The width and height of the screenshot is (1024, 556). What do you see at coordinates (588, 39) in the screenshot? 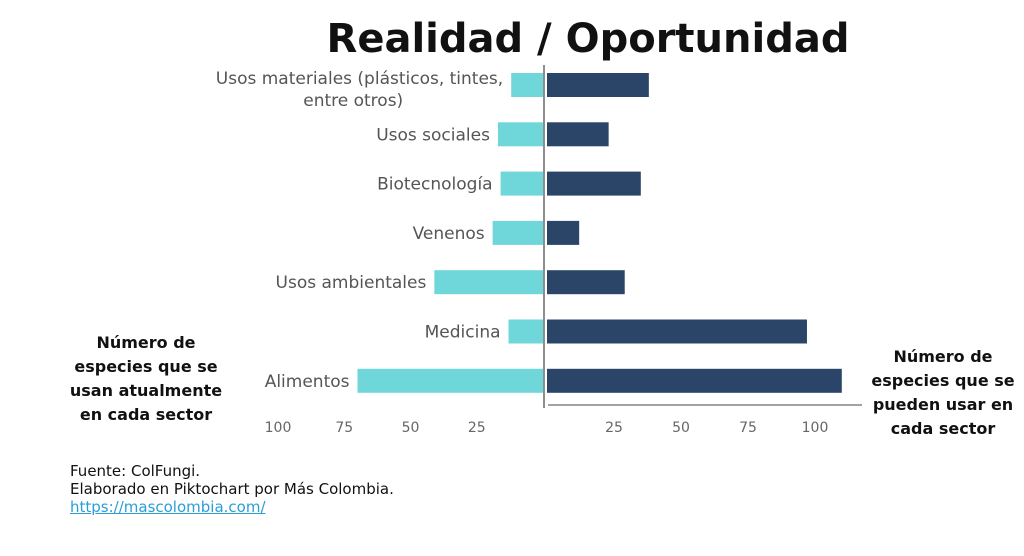
I see `chart-title: Realidad / Oportunidad` at bounding box center [588, 39].